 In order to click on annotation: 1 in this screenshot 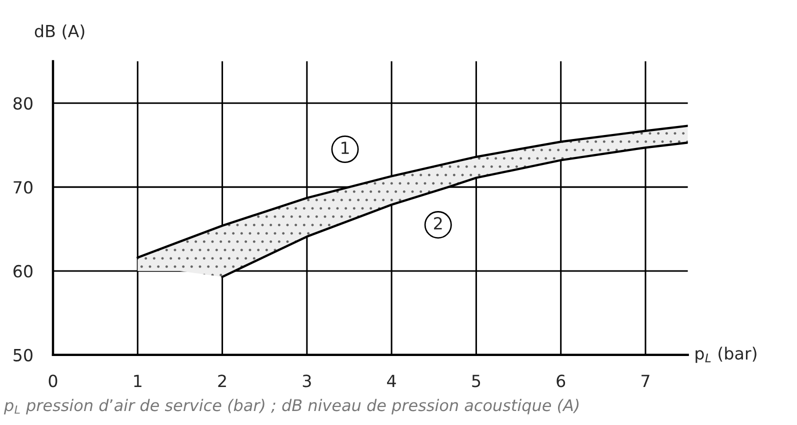, I will do `click(345, 148)`.